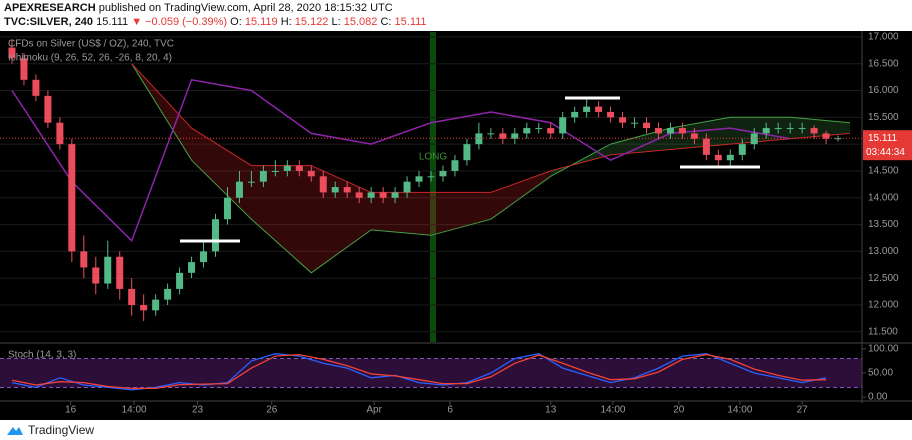 The width and height of the screenshot is (912, 440). What do you see at coordinates (883, 37) in the screenshot?
I see `y-tick-label: 17.000` at bounding box center [883, 37].